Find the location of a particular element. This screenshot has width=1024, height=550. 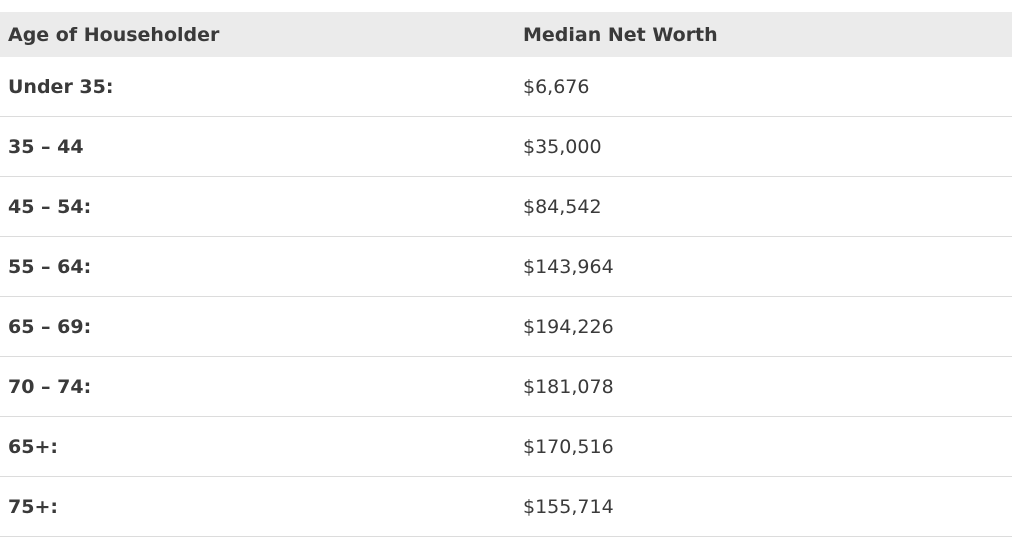

table-row: 65 – 69: $194,226 is located at coordinates (506, 326).